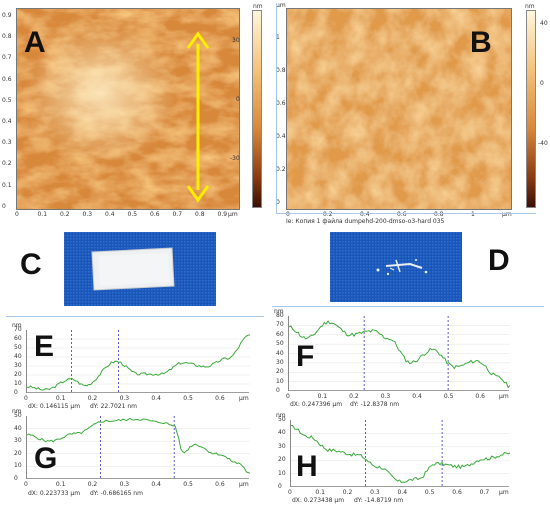 This screenshot has width=550, height=510. What do you see at coordinates (307, 466) in the screenshot?
I see `panel-label-h: H` at bounding box center [307, 466].